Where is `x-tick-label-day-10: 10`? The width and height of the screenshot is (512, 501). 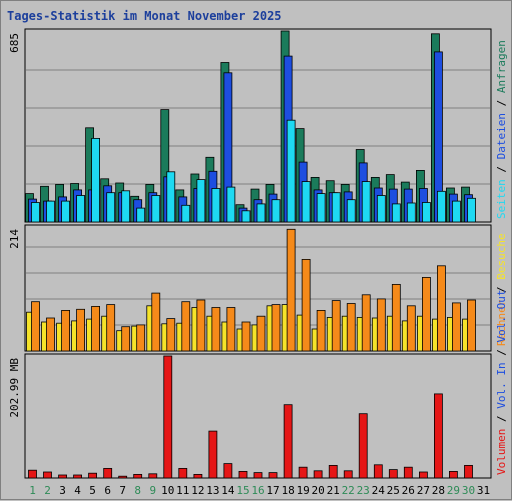
x-tick-label-day-10: 10 is located at coordinates (167, 490).